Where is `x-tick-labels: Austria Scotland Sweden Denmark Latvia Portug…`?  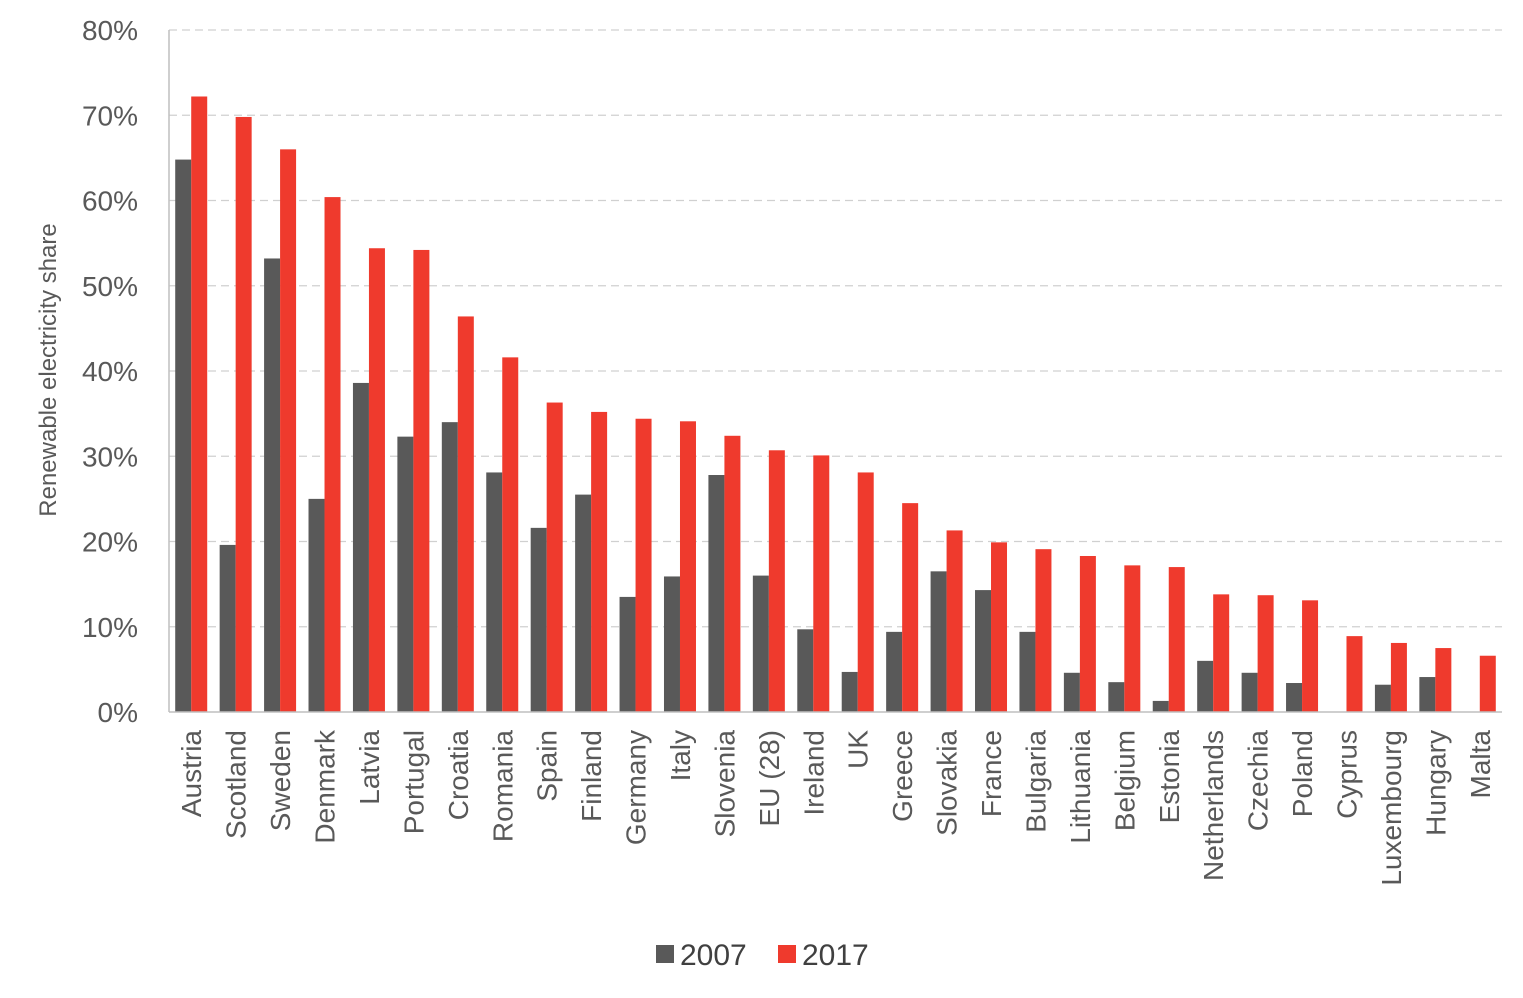 x-tick-labels: Austria Scotland Sweden Denmark Latvia Portug… is located at coordinates (836, 807).